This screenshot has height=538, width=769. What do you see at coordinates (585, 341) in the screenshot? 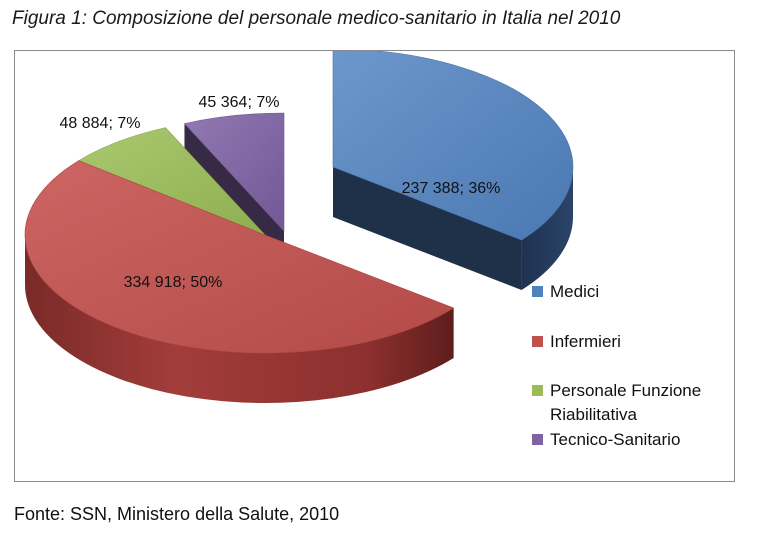
I see `legend-label: Infermieri` at bounding box center [585, 341].